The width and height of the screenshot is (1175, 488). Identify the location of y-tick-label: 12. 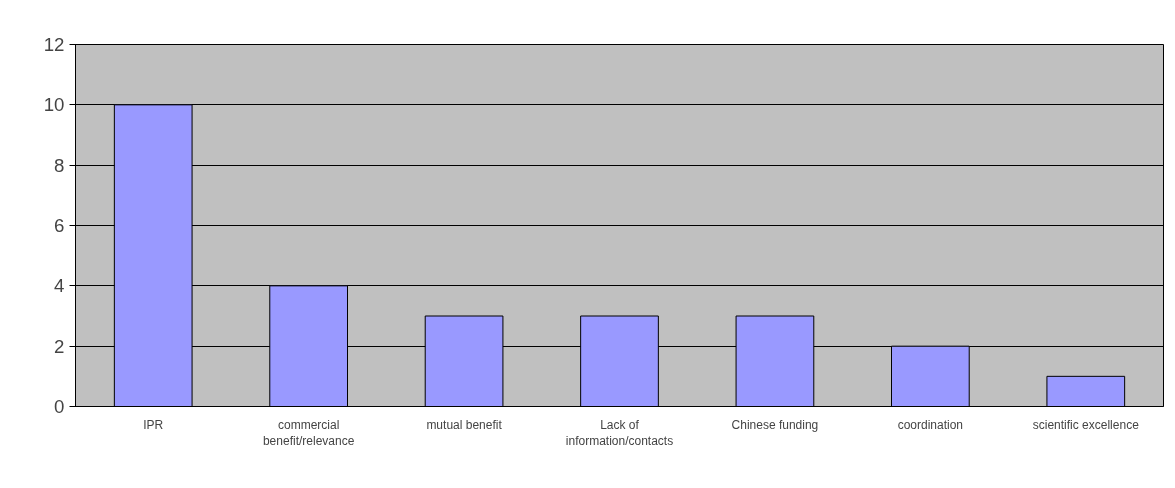
(54, 44).